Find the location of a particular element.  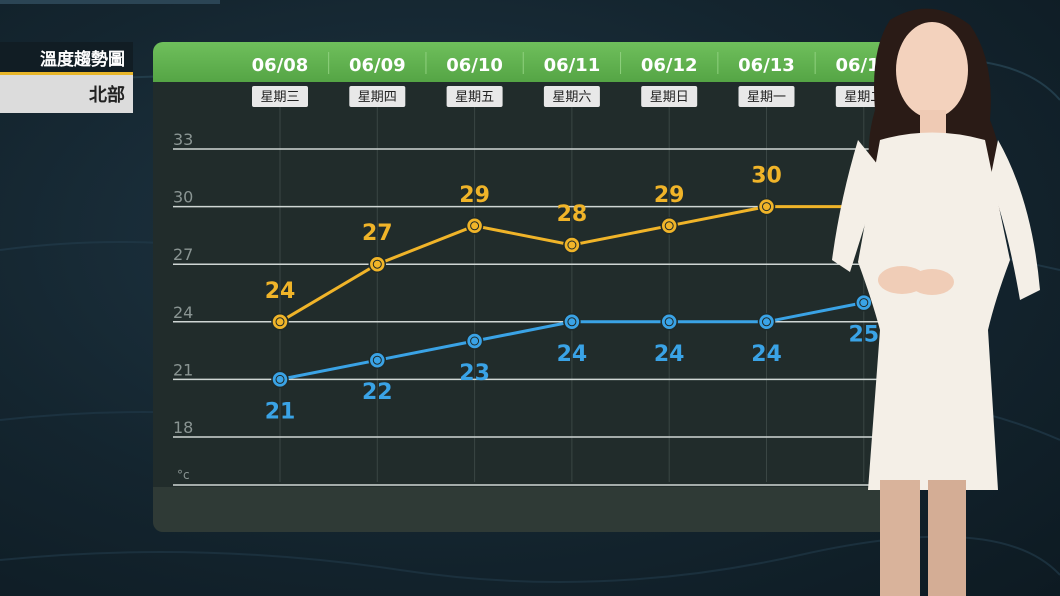

high-value-label: 27 is located at coordinates (377, 233).